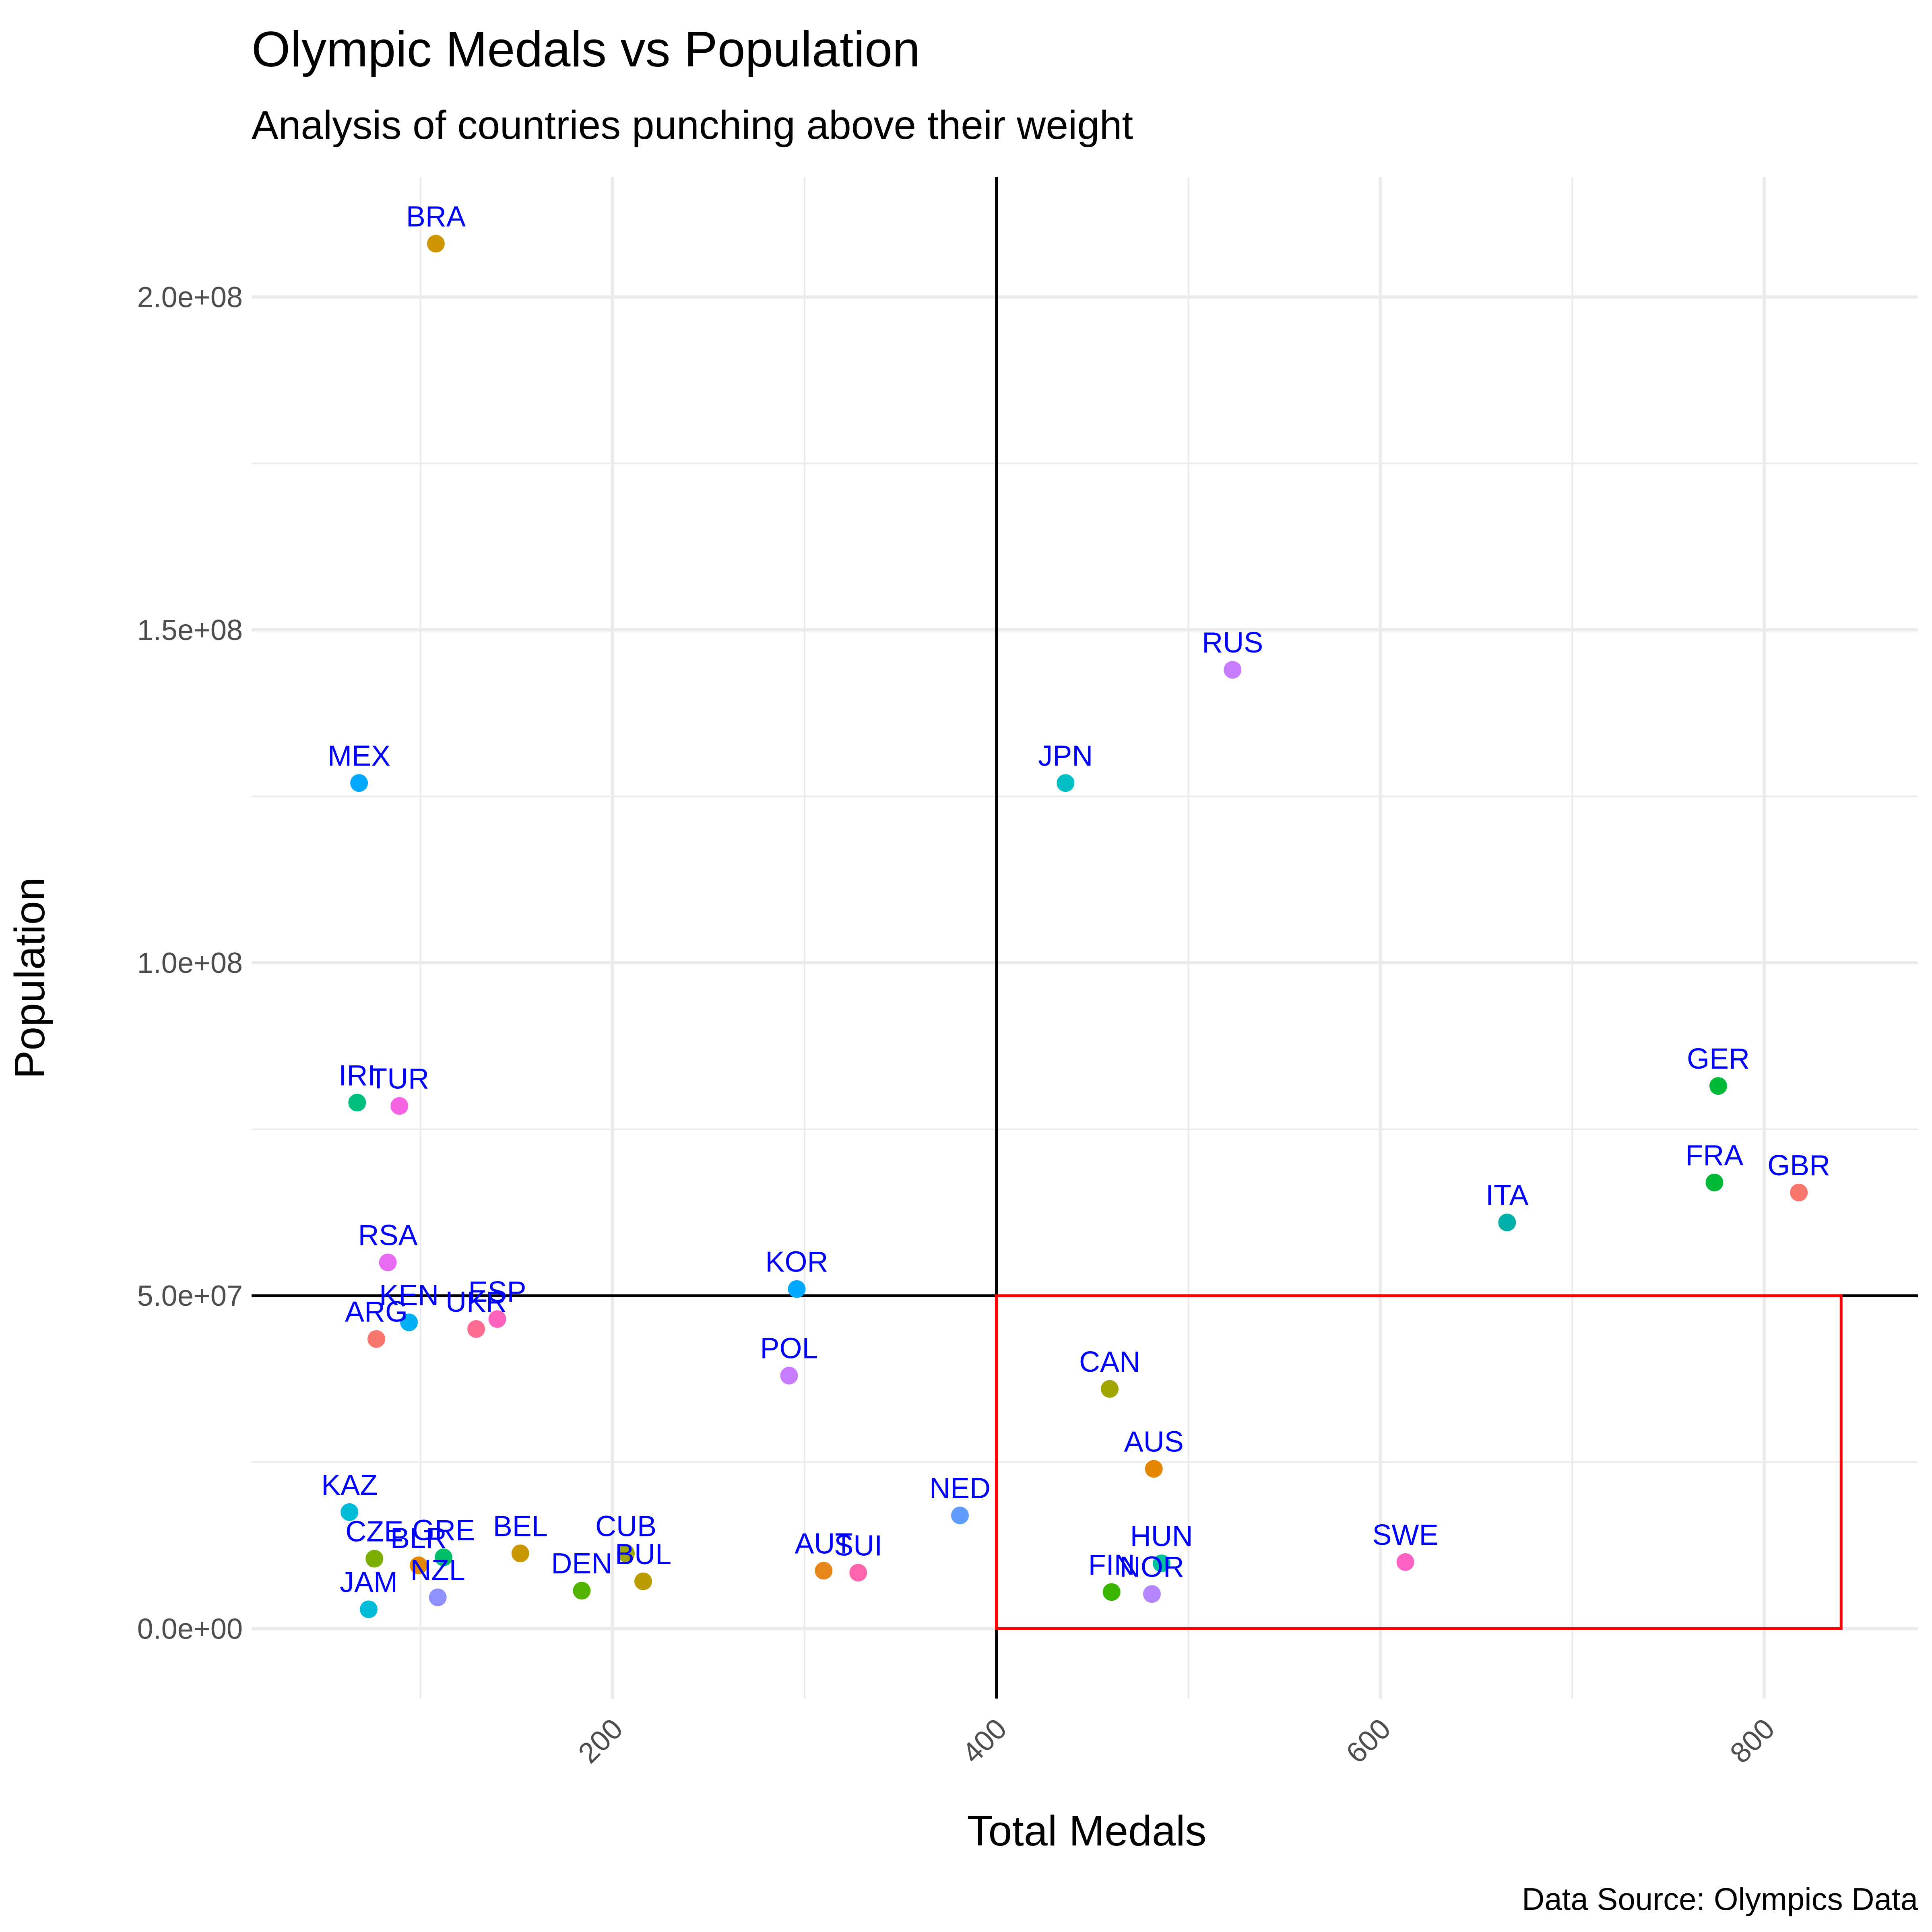 The image size is (1932, 1932). Describe the element at coordinates (1065, 756) in the screenshot. I see `point-label-jpn: JPN` at that location.